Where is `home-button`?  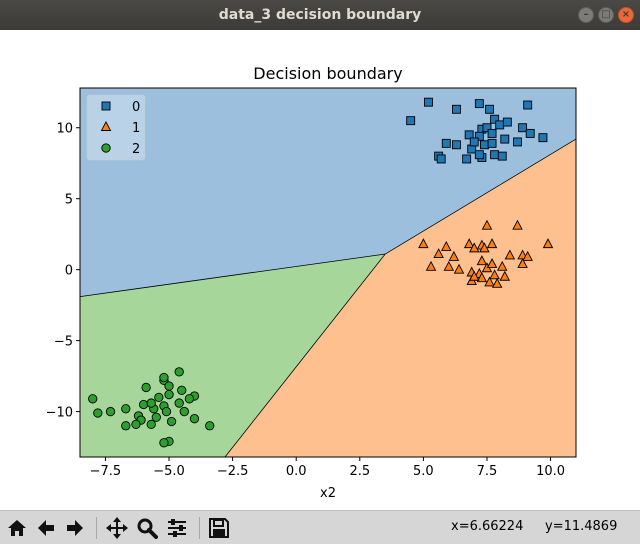
home-button is located at coordinates (17, 528).